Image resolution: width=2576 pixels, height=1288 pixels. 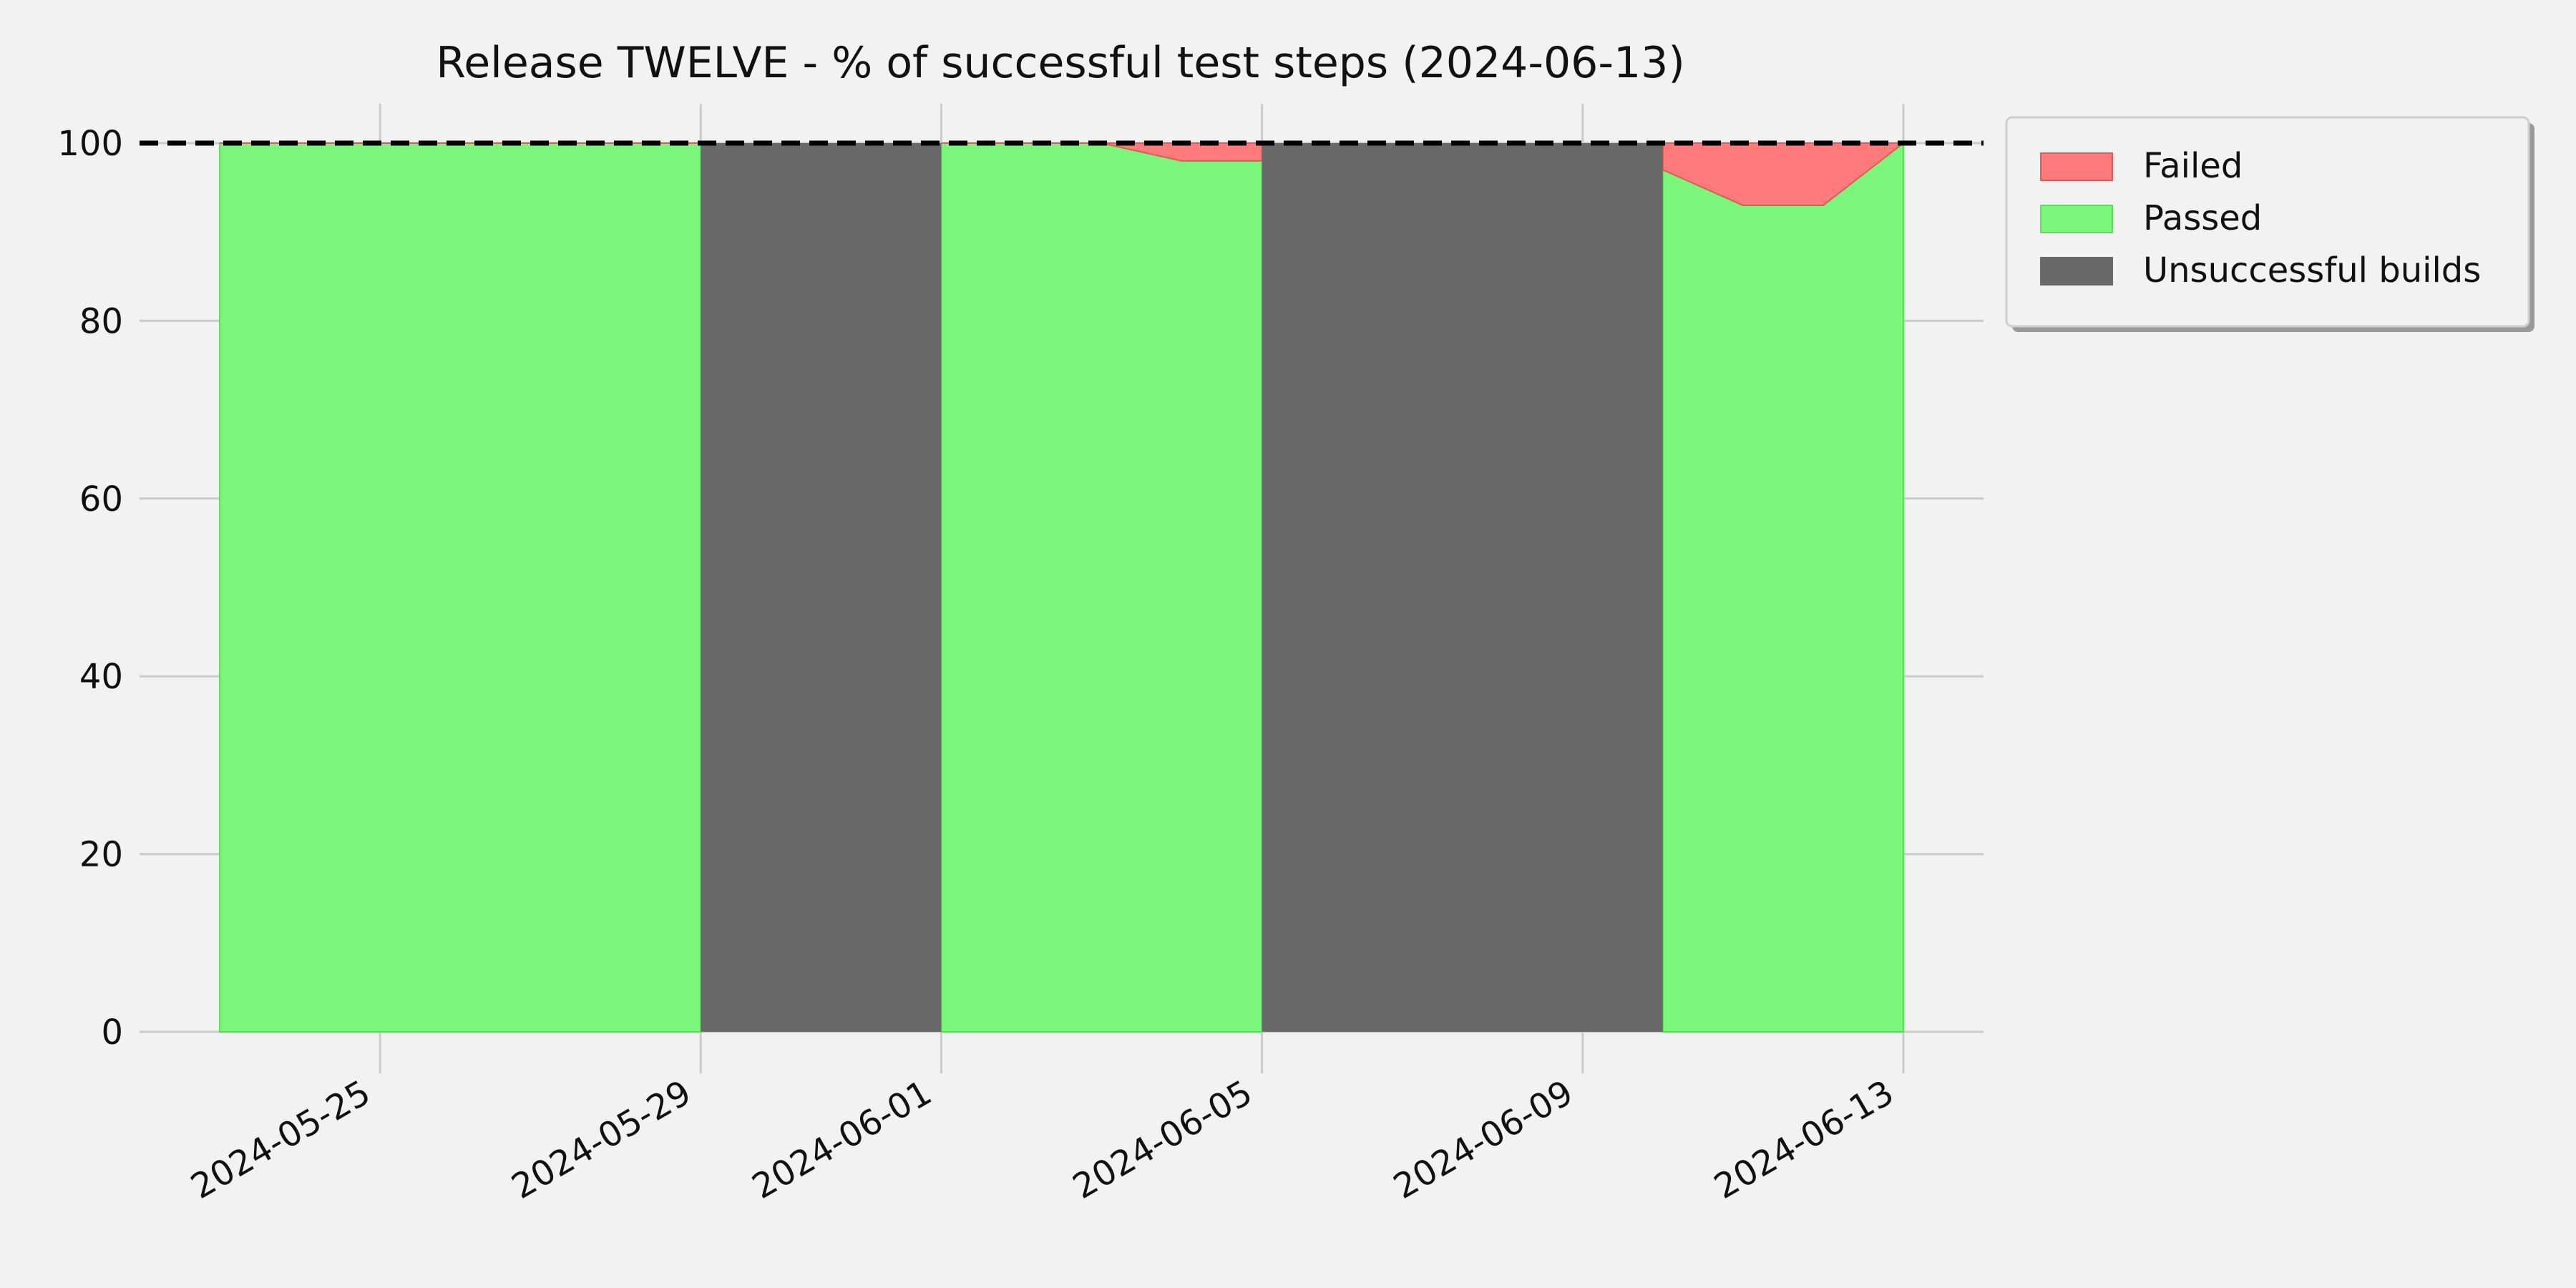 I want to click on y-tick-label: 100, so click(x=90, y=144).